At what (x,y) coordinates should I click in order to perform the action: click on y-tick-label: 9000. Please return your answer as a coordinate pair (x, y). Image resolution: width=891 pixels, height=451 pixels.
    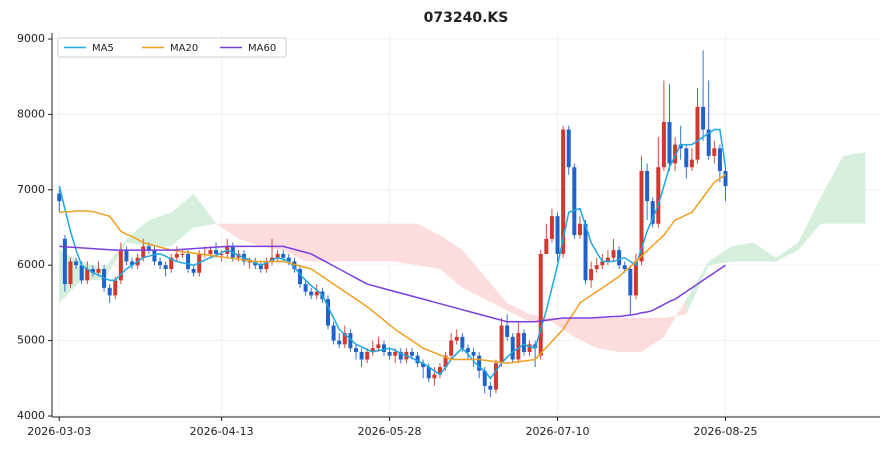
    Looking at the image, I should click on (31, 38).